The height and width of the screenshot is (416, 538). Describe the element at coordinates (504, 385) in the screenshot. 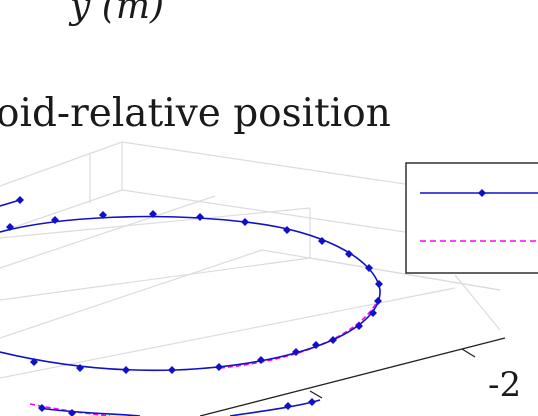

I see `tick-label: -2` at that location.